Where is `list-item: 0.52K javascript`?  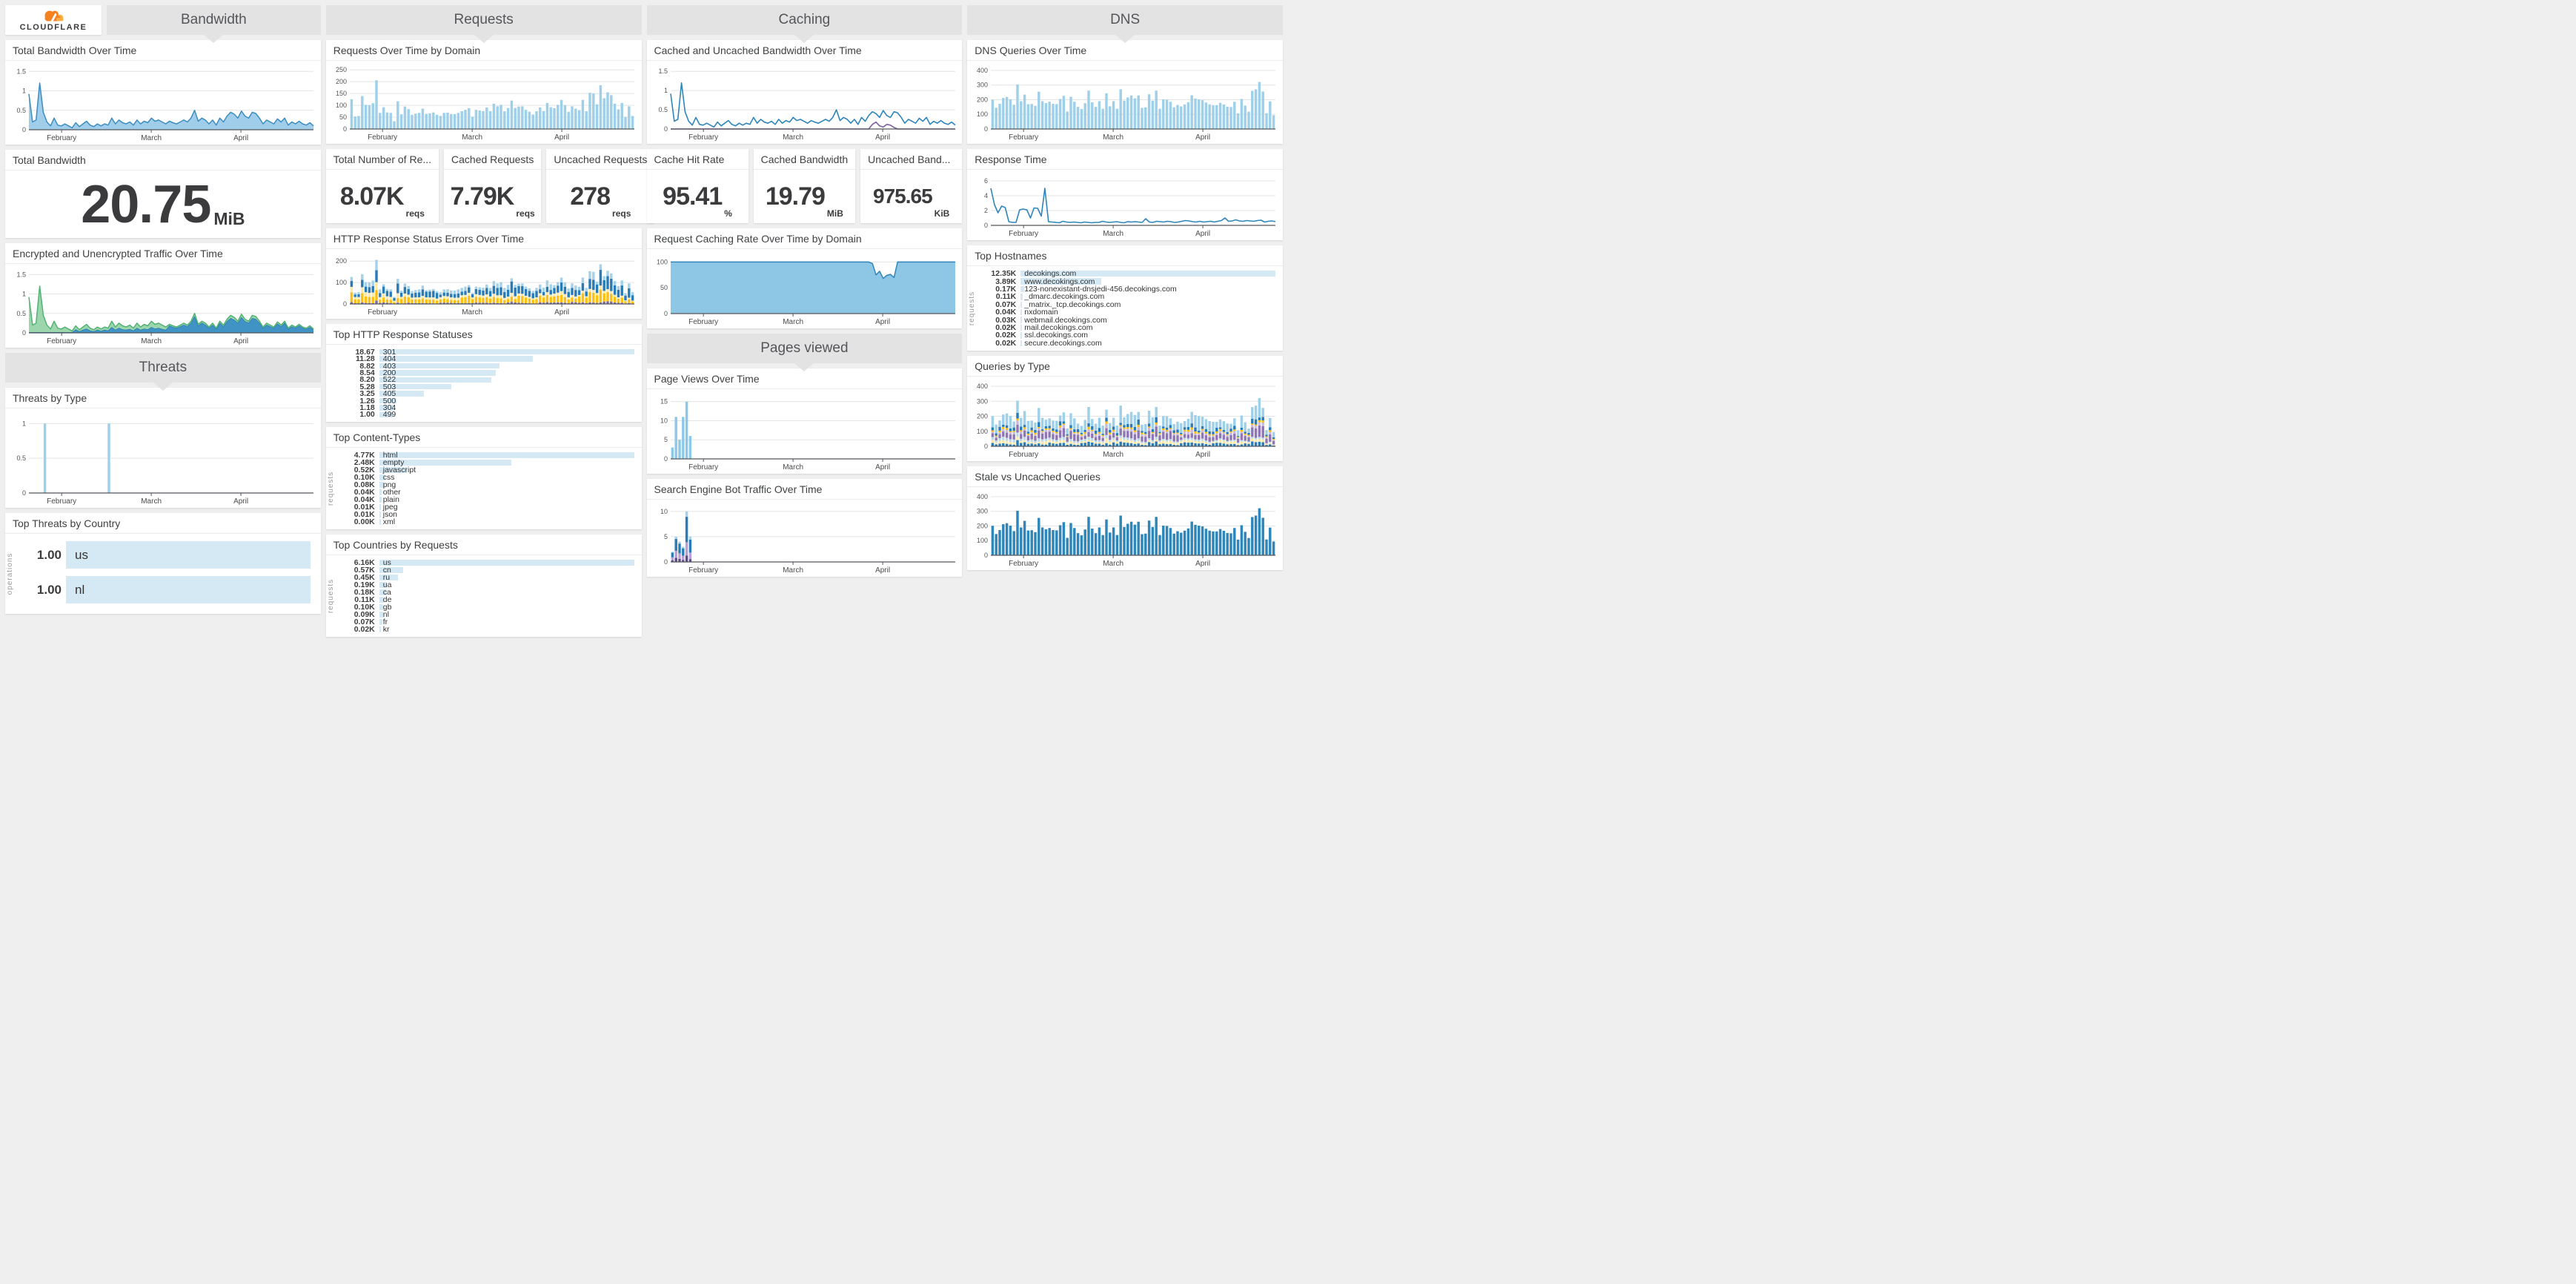 list-item: 0.52K javascript is located at coordinates (489, 470).